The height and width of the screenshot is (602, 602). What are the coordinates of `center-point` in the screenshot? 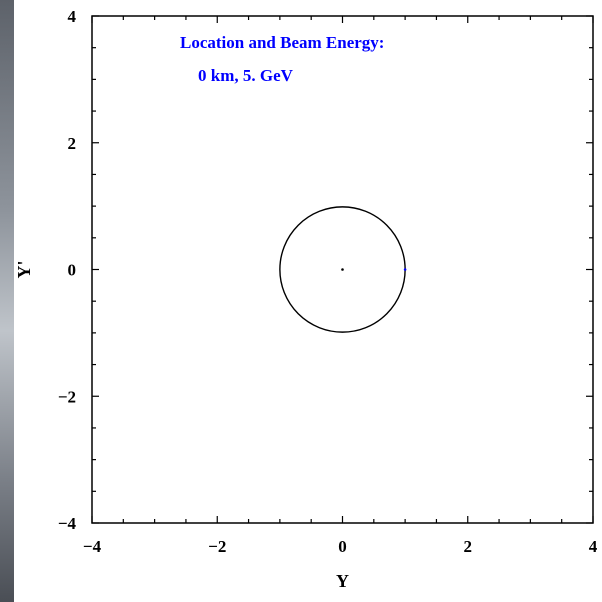 It's located at (342, 269).